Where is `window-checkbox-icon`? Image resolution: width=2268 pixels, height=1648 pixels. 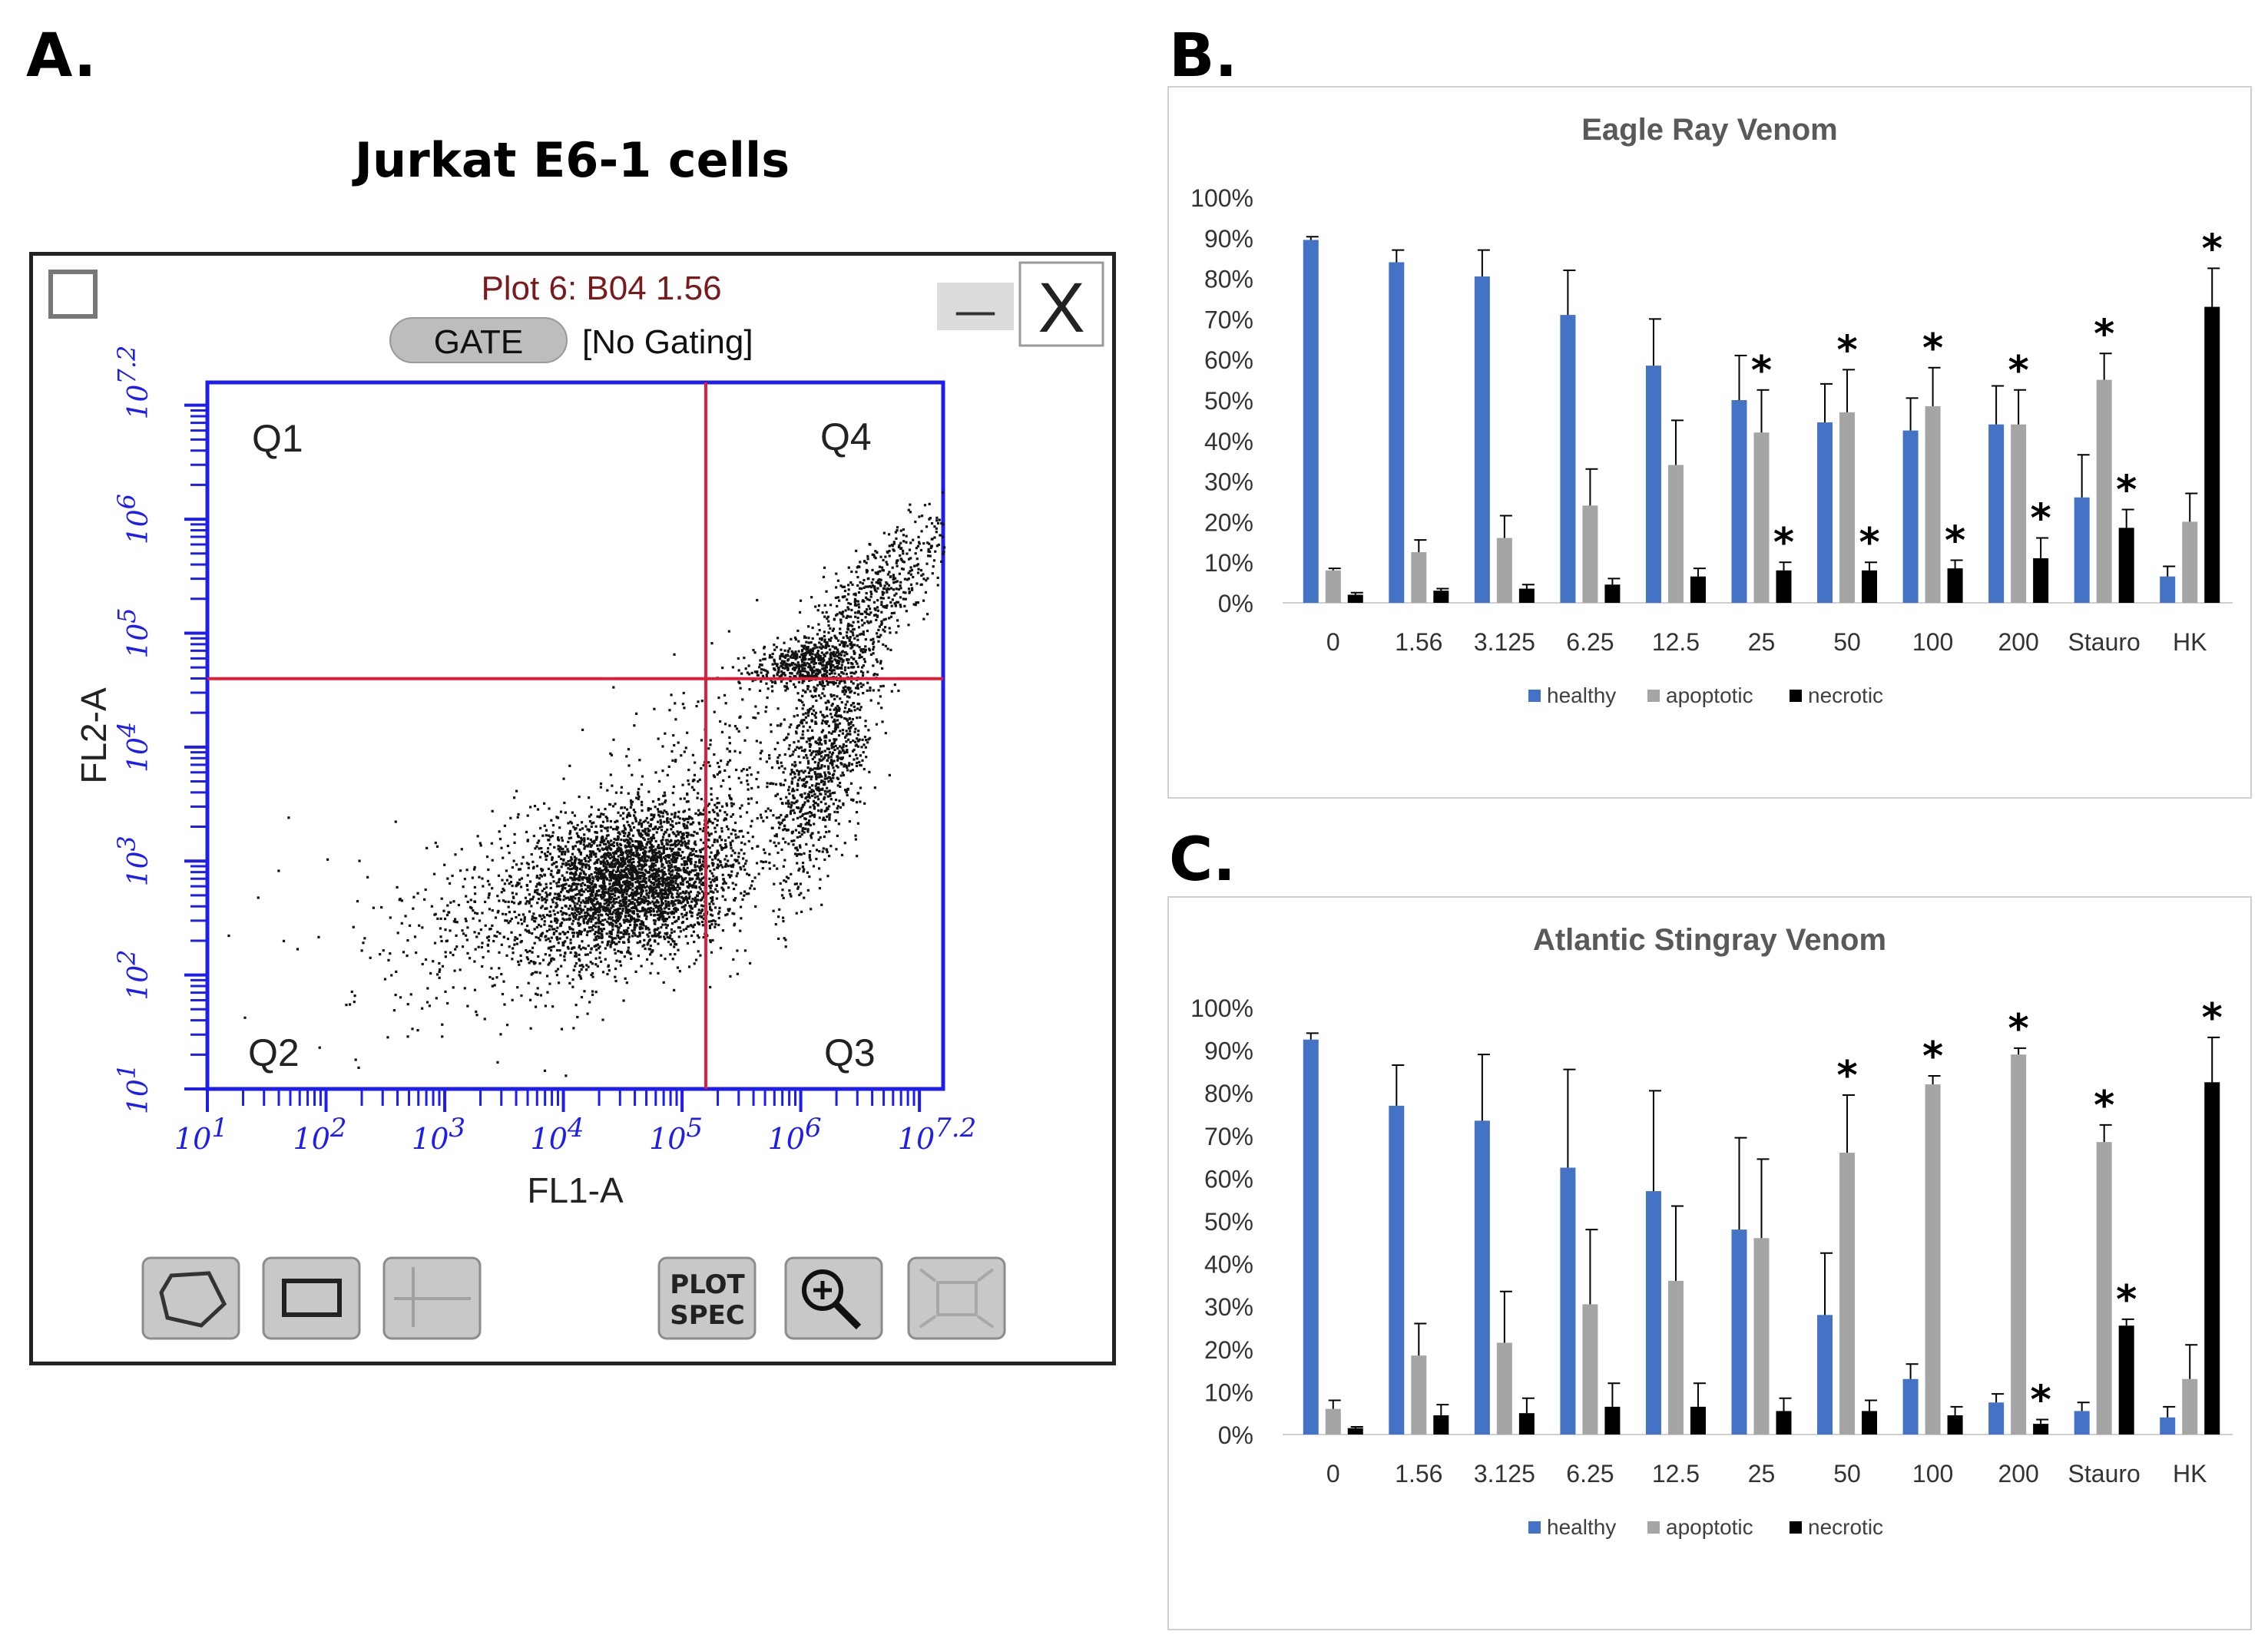 window-checkbox-icon is located at coordinates (73, 294).